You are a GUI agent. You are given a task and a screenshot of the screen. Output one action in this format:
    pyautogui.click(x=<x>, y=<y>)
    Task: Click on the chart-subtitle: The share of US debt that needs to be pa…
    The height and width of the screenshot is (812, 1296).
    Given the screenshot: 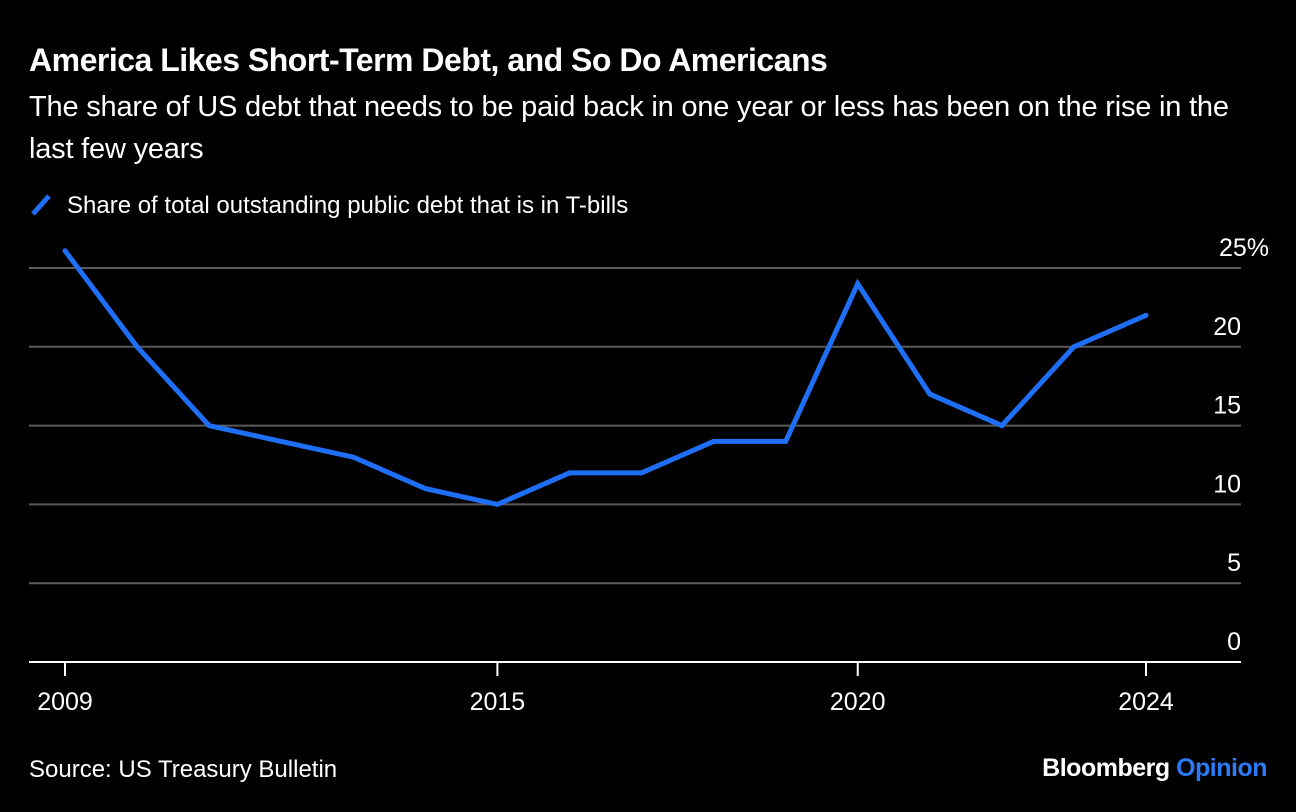 What is the action you would take?
    pyautogui.click(x=629, y=128)
    